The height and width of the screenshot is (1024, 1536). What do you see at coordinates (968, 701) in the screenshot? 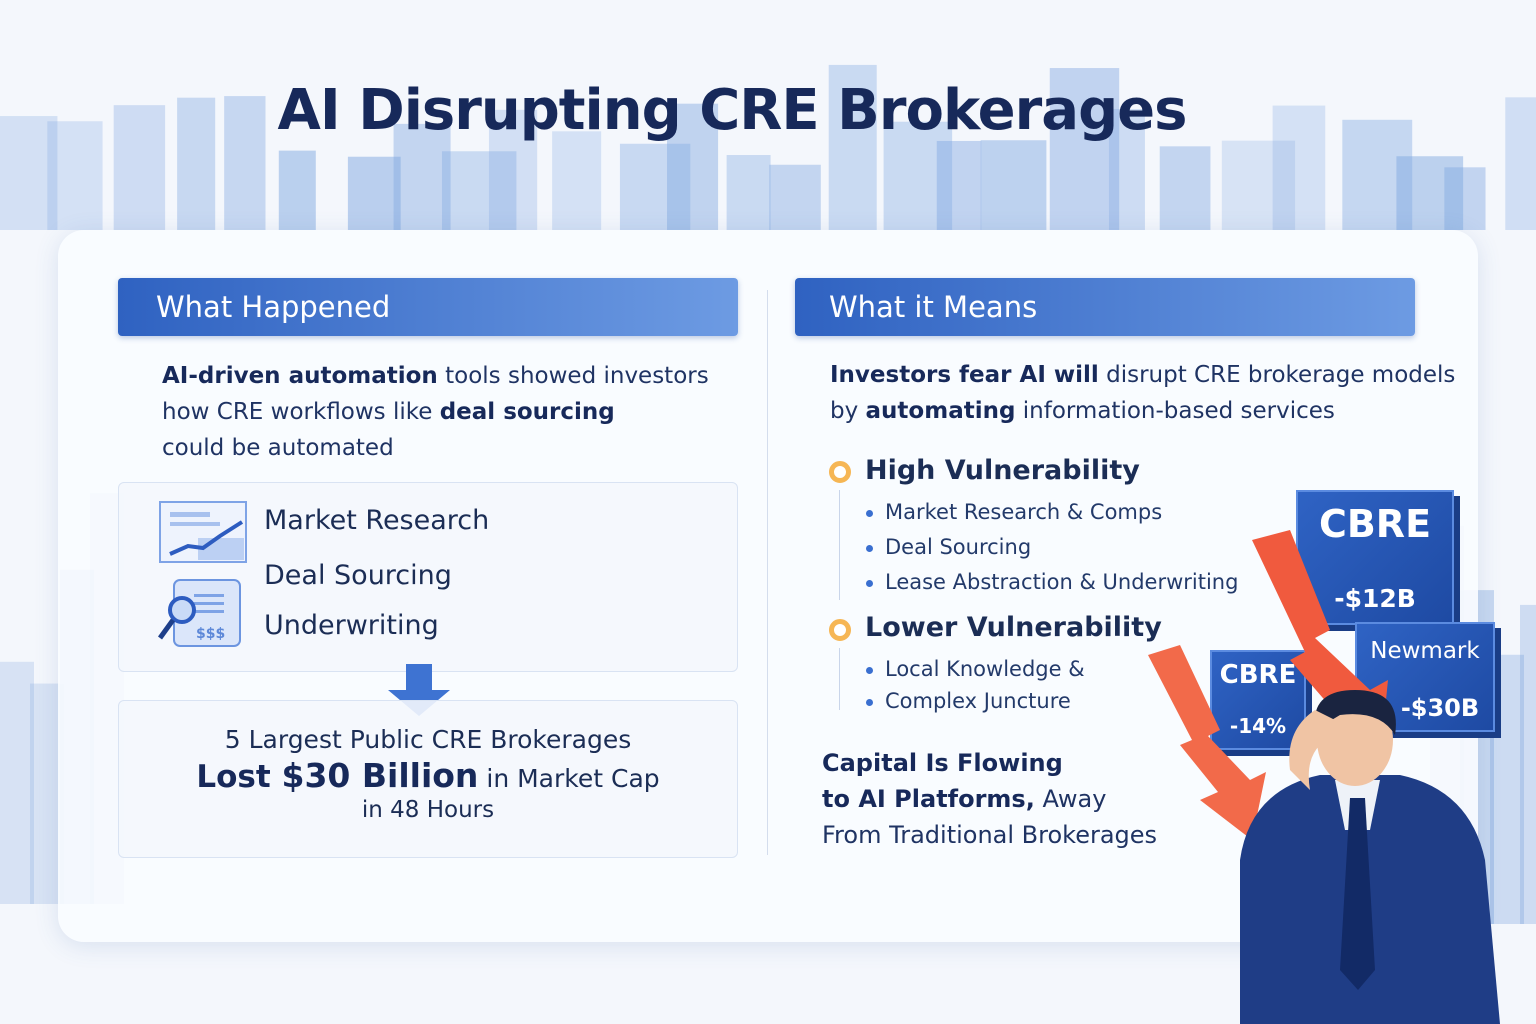
I see `list-item: Complex Juncture` at bounding box center [968, 701].